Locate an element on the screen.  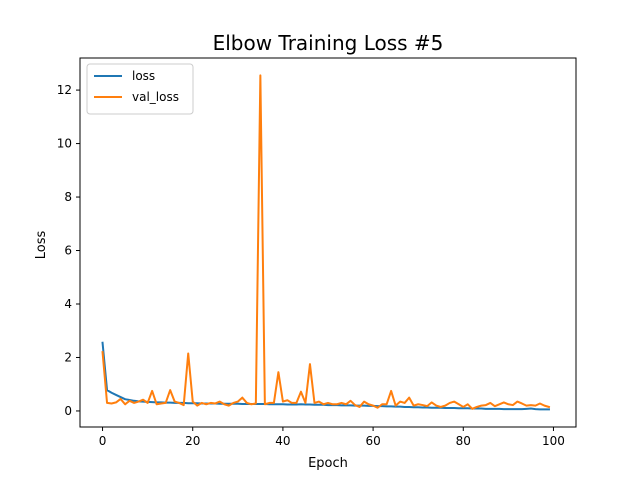
legend-label-val-loss: val_loss is located at coordinates (155, 97).